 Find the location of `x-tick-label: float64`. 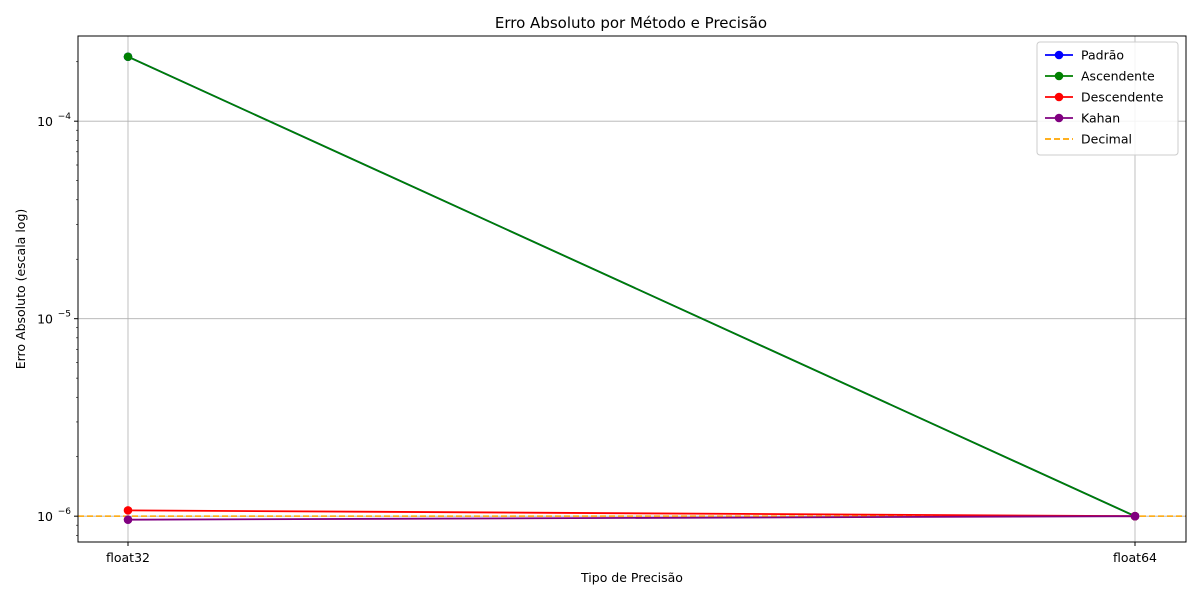

x-tick-label: float64 is located at coordinates (1135, 557).